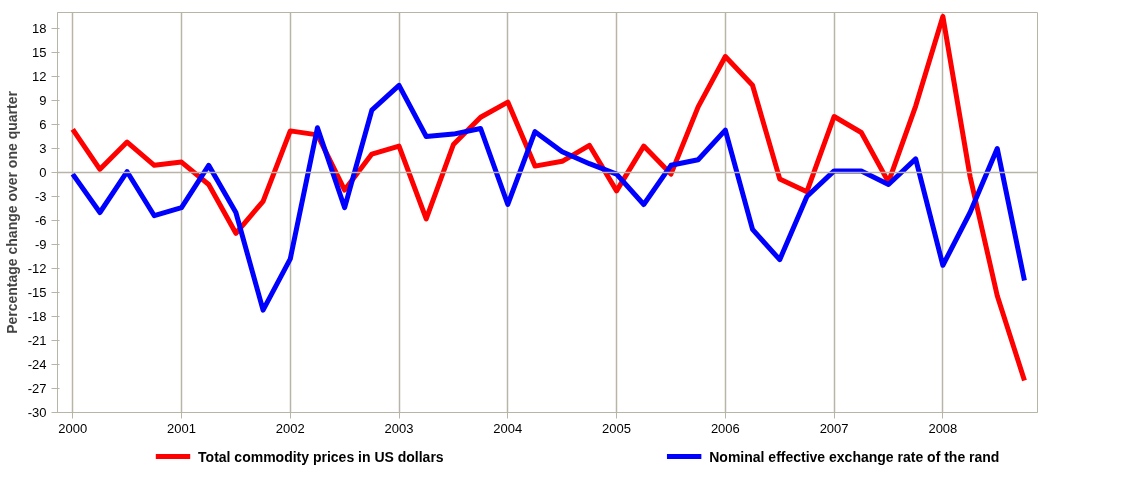 This screenshot has width=1147, height=497. I want to click on y-tick-label: -18, so click(37, 316).